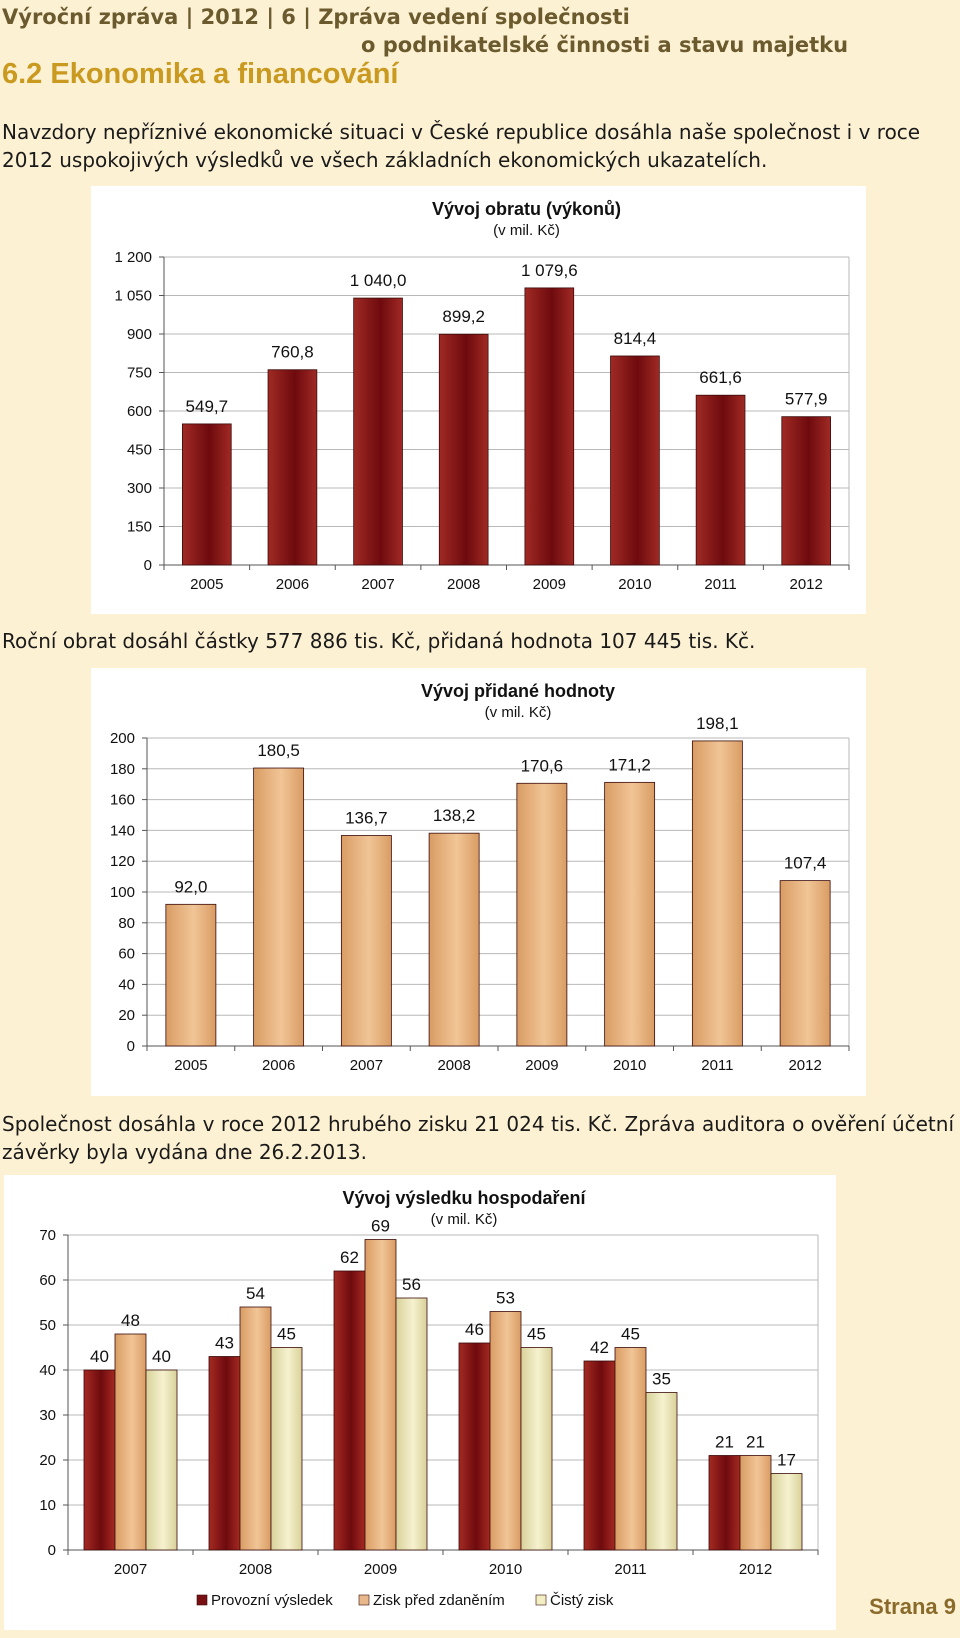  Describe the element at coordinates (661, 1379) in the screenshot. I see `data-label: 35` at that location.